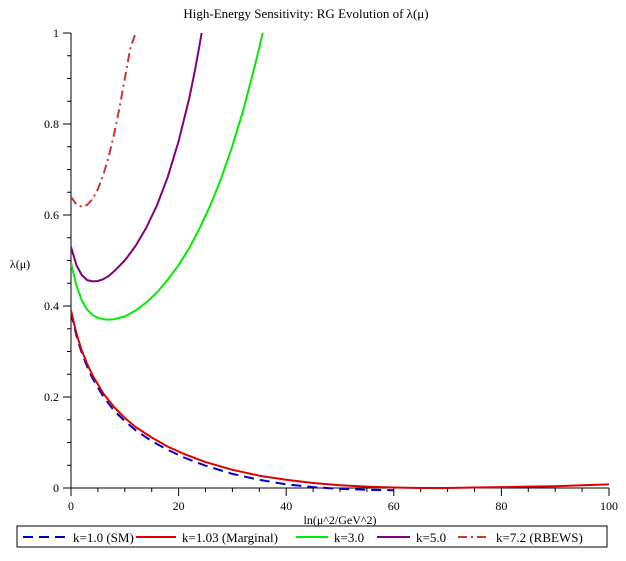 The height and width of the screenshot is (561, 626). What do you see at coordinates (56, 488) in the screenshot?
I see `y-tick-label: 0` at bounding box center [56, 488].